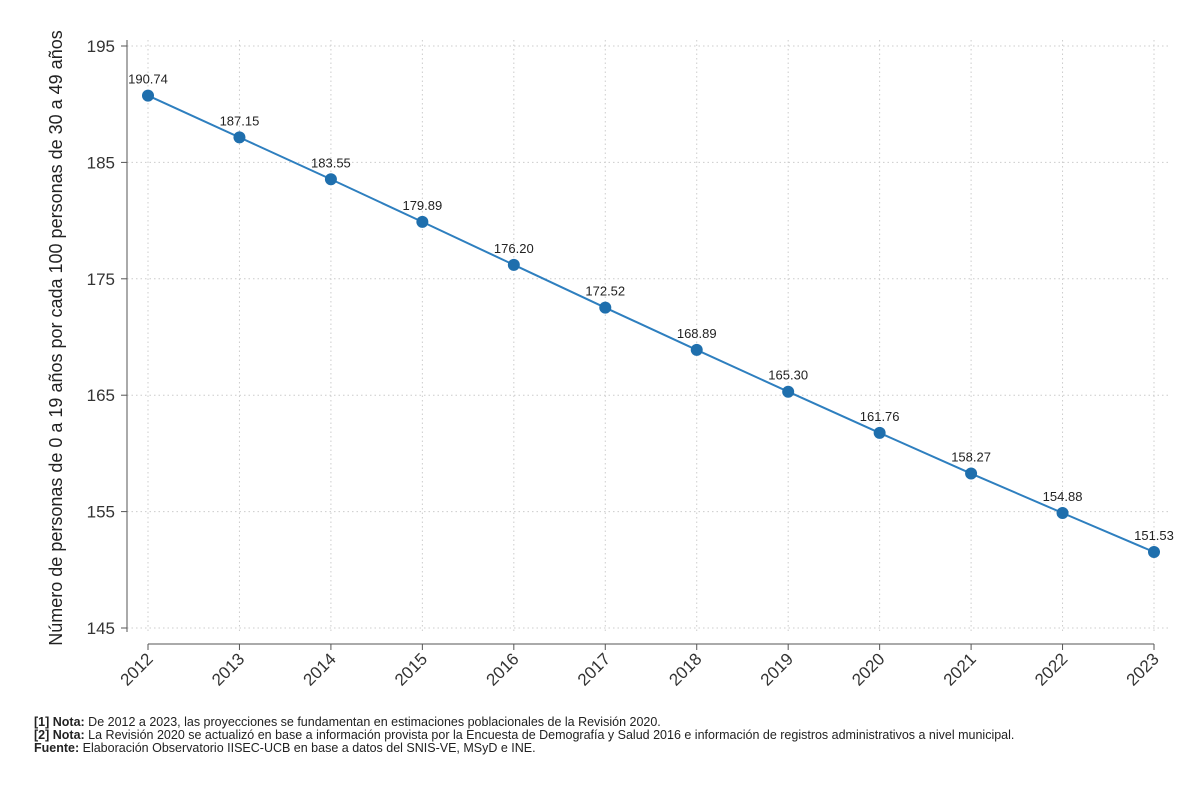 Image resolution: width=1200 pixels, height=801 pixels. What do you see at coordinates (868, 669) in the screenshot?
I see `x-tick-label: 2020` at bounding box center [868, 669].